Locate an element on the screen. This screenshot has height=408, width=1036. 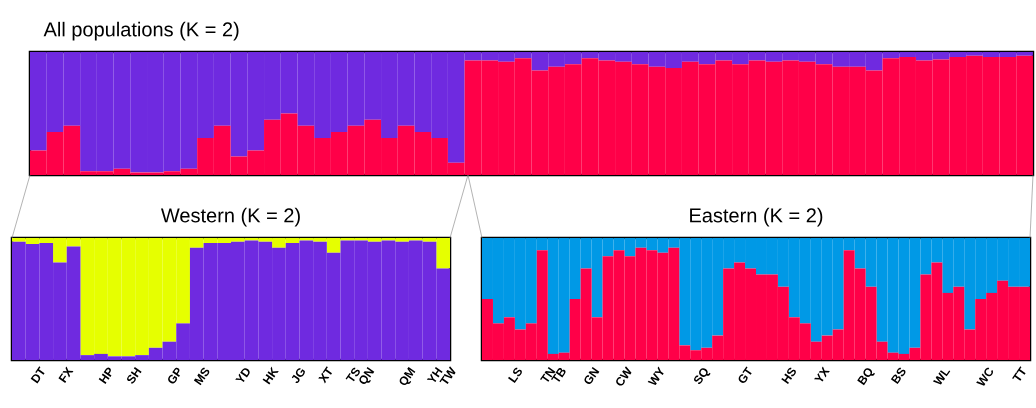
x-tick-label: QN is located at coordinates (367, 375).